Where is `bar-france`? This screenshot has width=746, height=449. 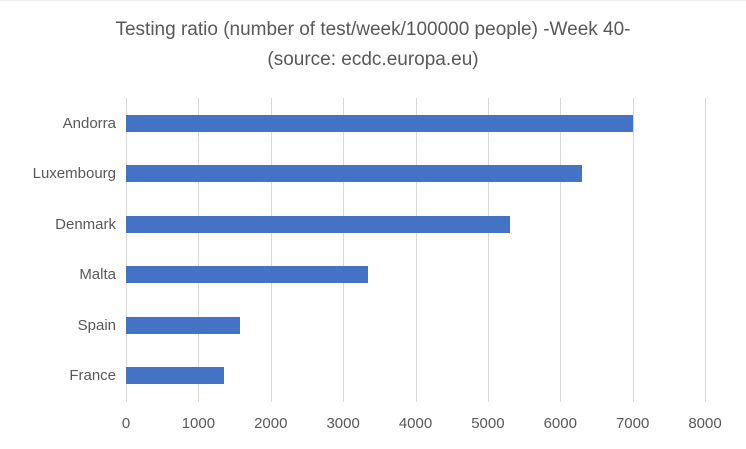
bar-france is located at coordinates (175, 376).